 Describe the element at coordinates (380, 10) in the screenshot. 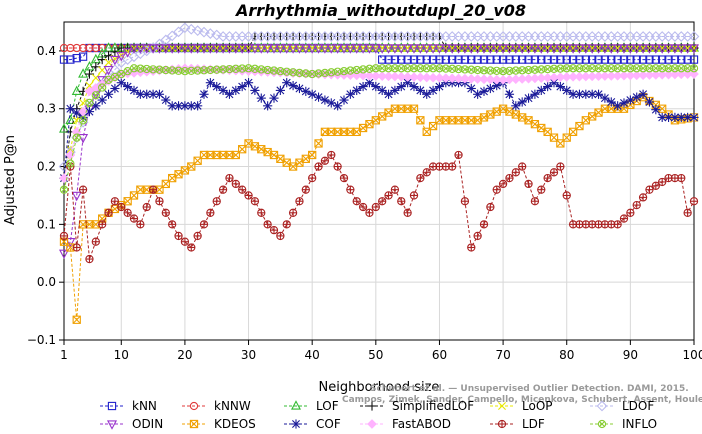

I see `chart-title: Arrhythmia_withoutdupl_20_v08` at that location.